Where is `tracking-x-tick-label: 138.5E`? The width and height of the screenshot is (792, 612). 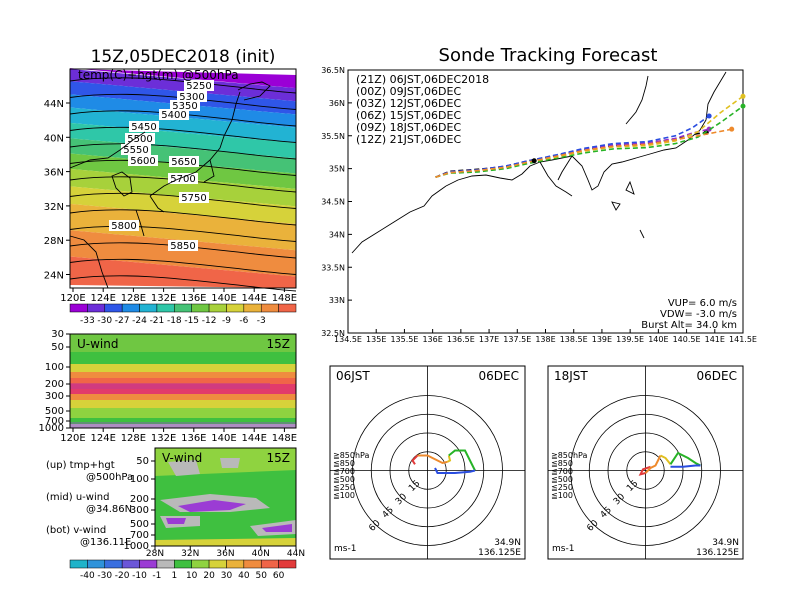
tracking-x-tick-label: 138.5E is located at coordinates (574, 339).